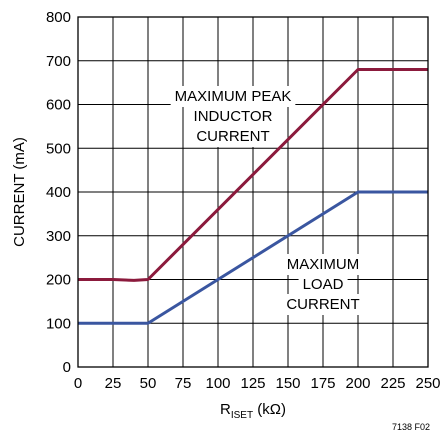  Describe the element at coordinates (427, 383) in the screenshot. I see `x-tick-label: 250` at that location.